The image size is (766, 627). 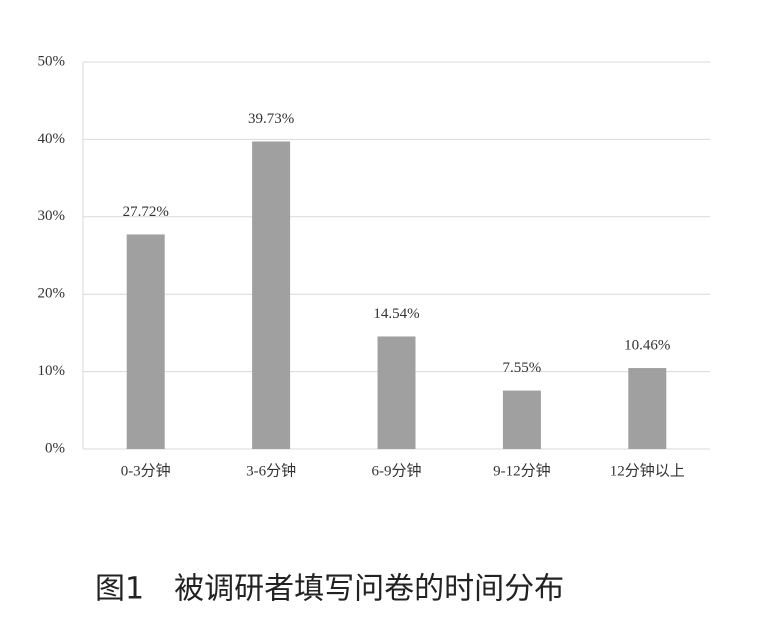 What do you see at coordinates (647, 470) in the screenshot?
I see `x-tick-label: 12分钟以上` at bounding box center [647, 470].